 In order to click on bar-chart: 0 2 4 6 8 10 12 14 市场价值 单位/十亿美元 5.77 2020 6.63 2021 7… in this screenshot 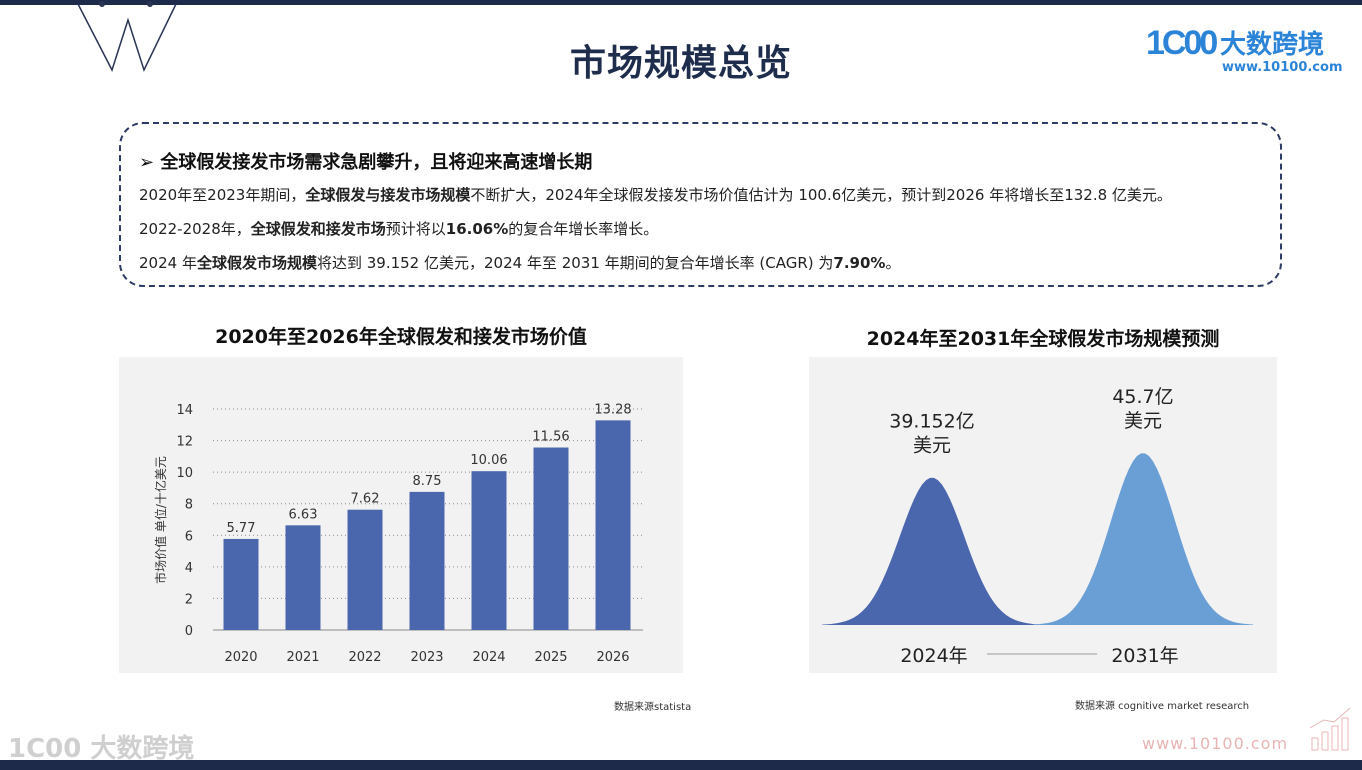, I will do `click(398, 533)`.